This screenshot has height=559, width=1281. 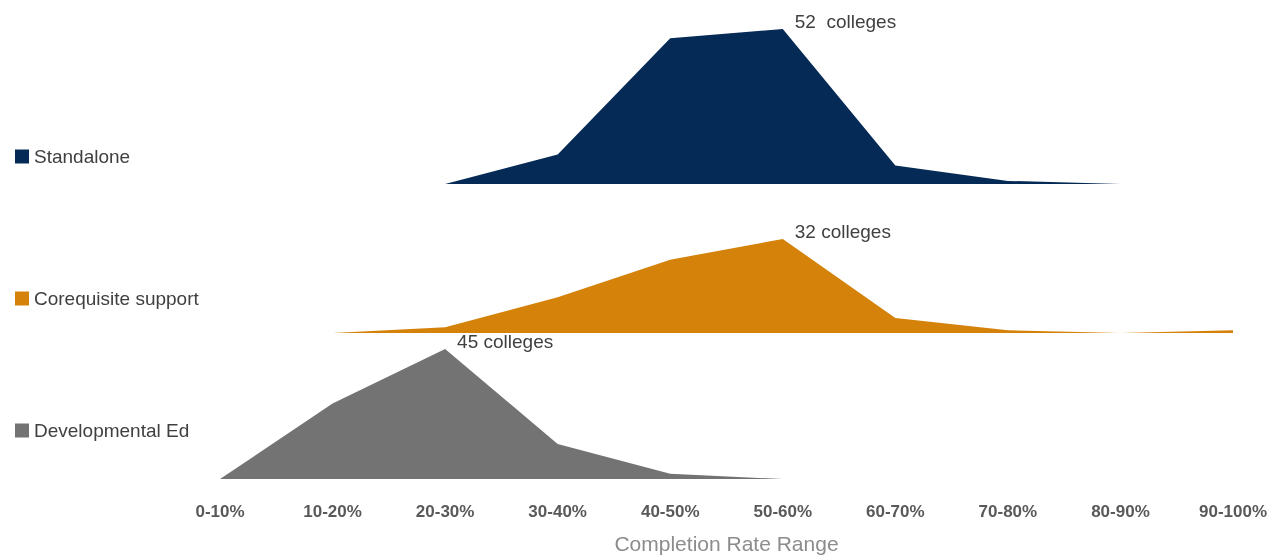 I want to click on x-tick-label: 0-10%, so click(x=220, y=511).